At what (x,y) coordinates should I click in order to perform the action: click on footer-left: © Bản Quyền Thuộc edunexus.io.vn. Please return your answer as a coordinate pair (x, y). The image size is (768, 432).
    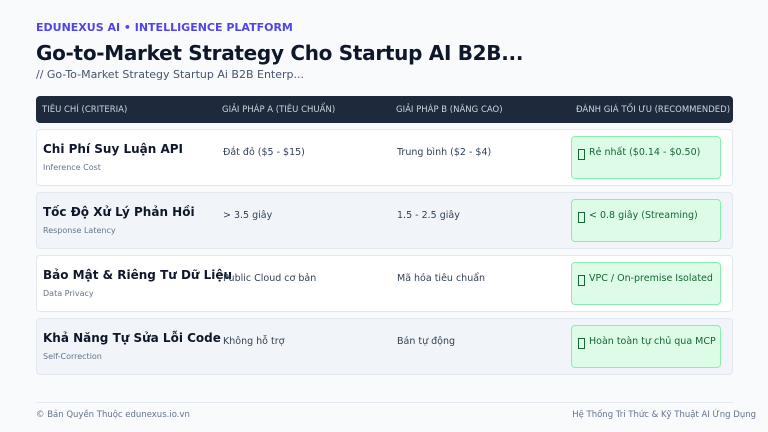
    Looking at the image, I should click on (113, 415).